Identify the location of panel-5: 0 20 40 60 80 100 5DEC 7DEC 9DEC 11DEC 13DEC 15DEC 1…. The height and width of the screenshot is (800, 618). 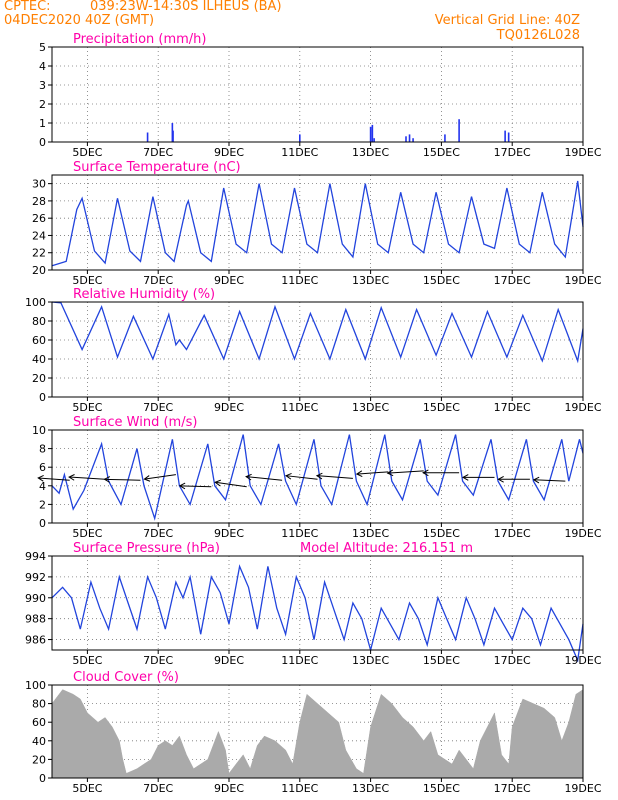
(313, 732).